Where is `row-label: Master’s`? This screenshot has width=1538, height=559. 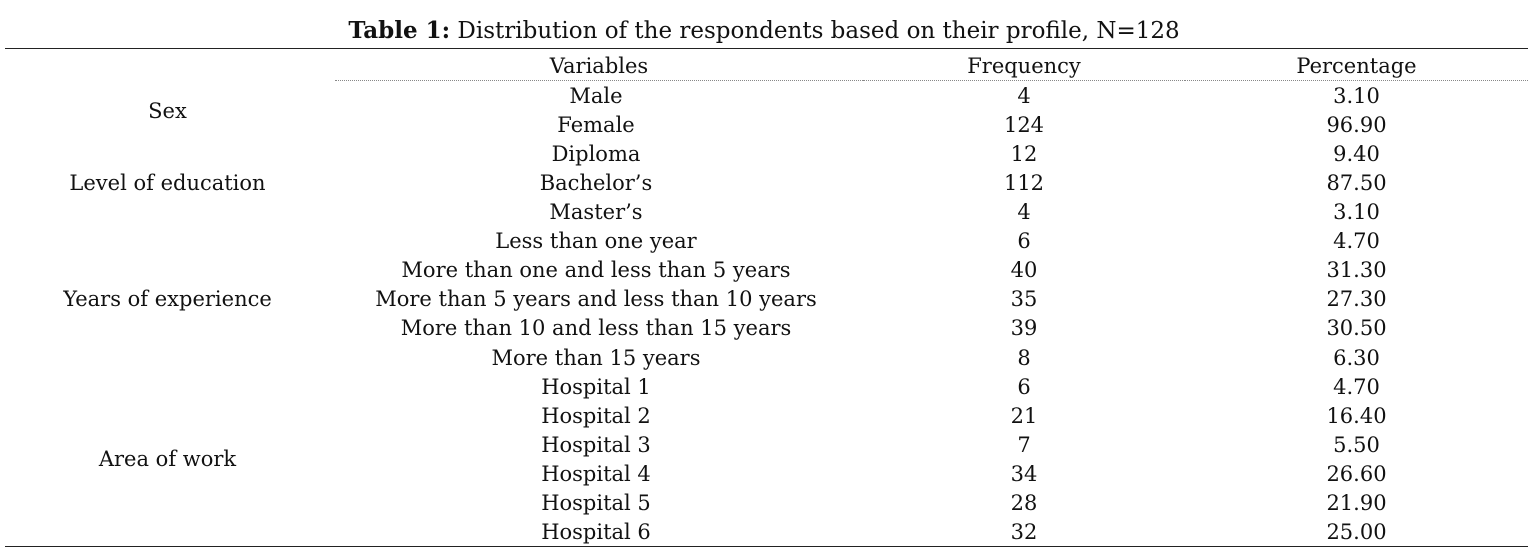
row-label: Master’s is located at coordinates (596, 212).